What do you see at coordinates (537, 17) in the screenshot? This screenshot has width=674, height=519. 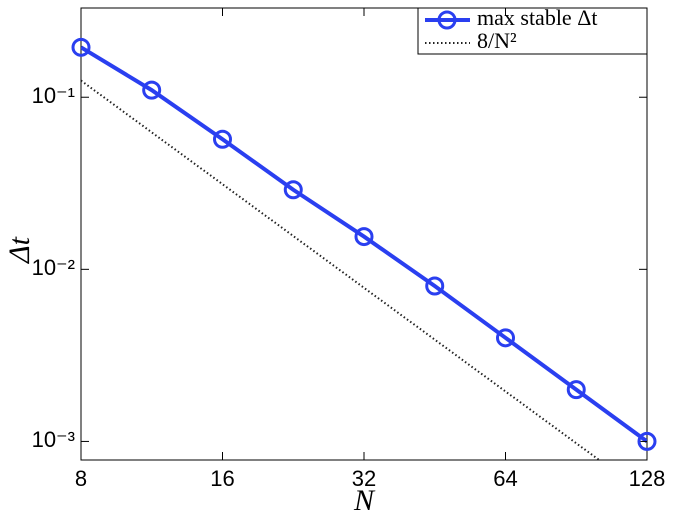 I see `legend-label: max stable Δt` at bounding box center [537, 17].